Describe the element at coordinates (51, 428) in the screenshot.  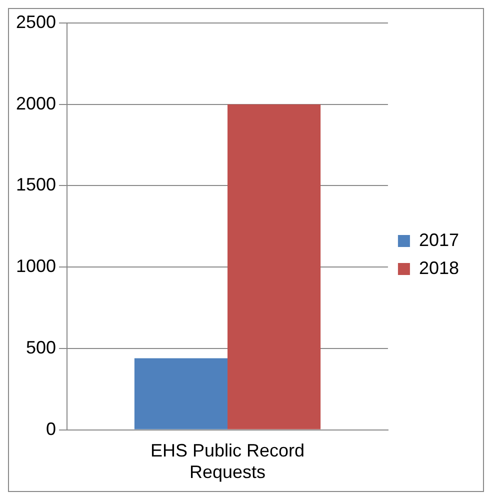
I see `y-tick-label: 0` at that location.